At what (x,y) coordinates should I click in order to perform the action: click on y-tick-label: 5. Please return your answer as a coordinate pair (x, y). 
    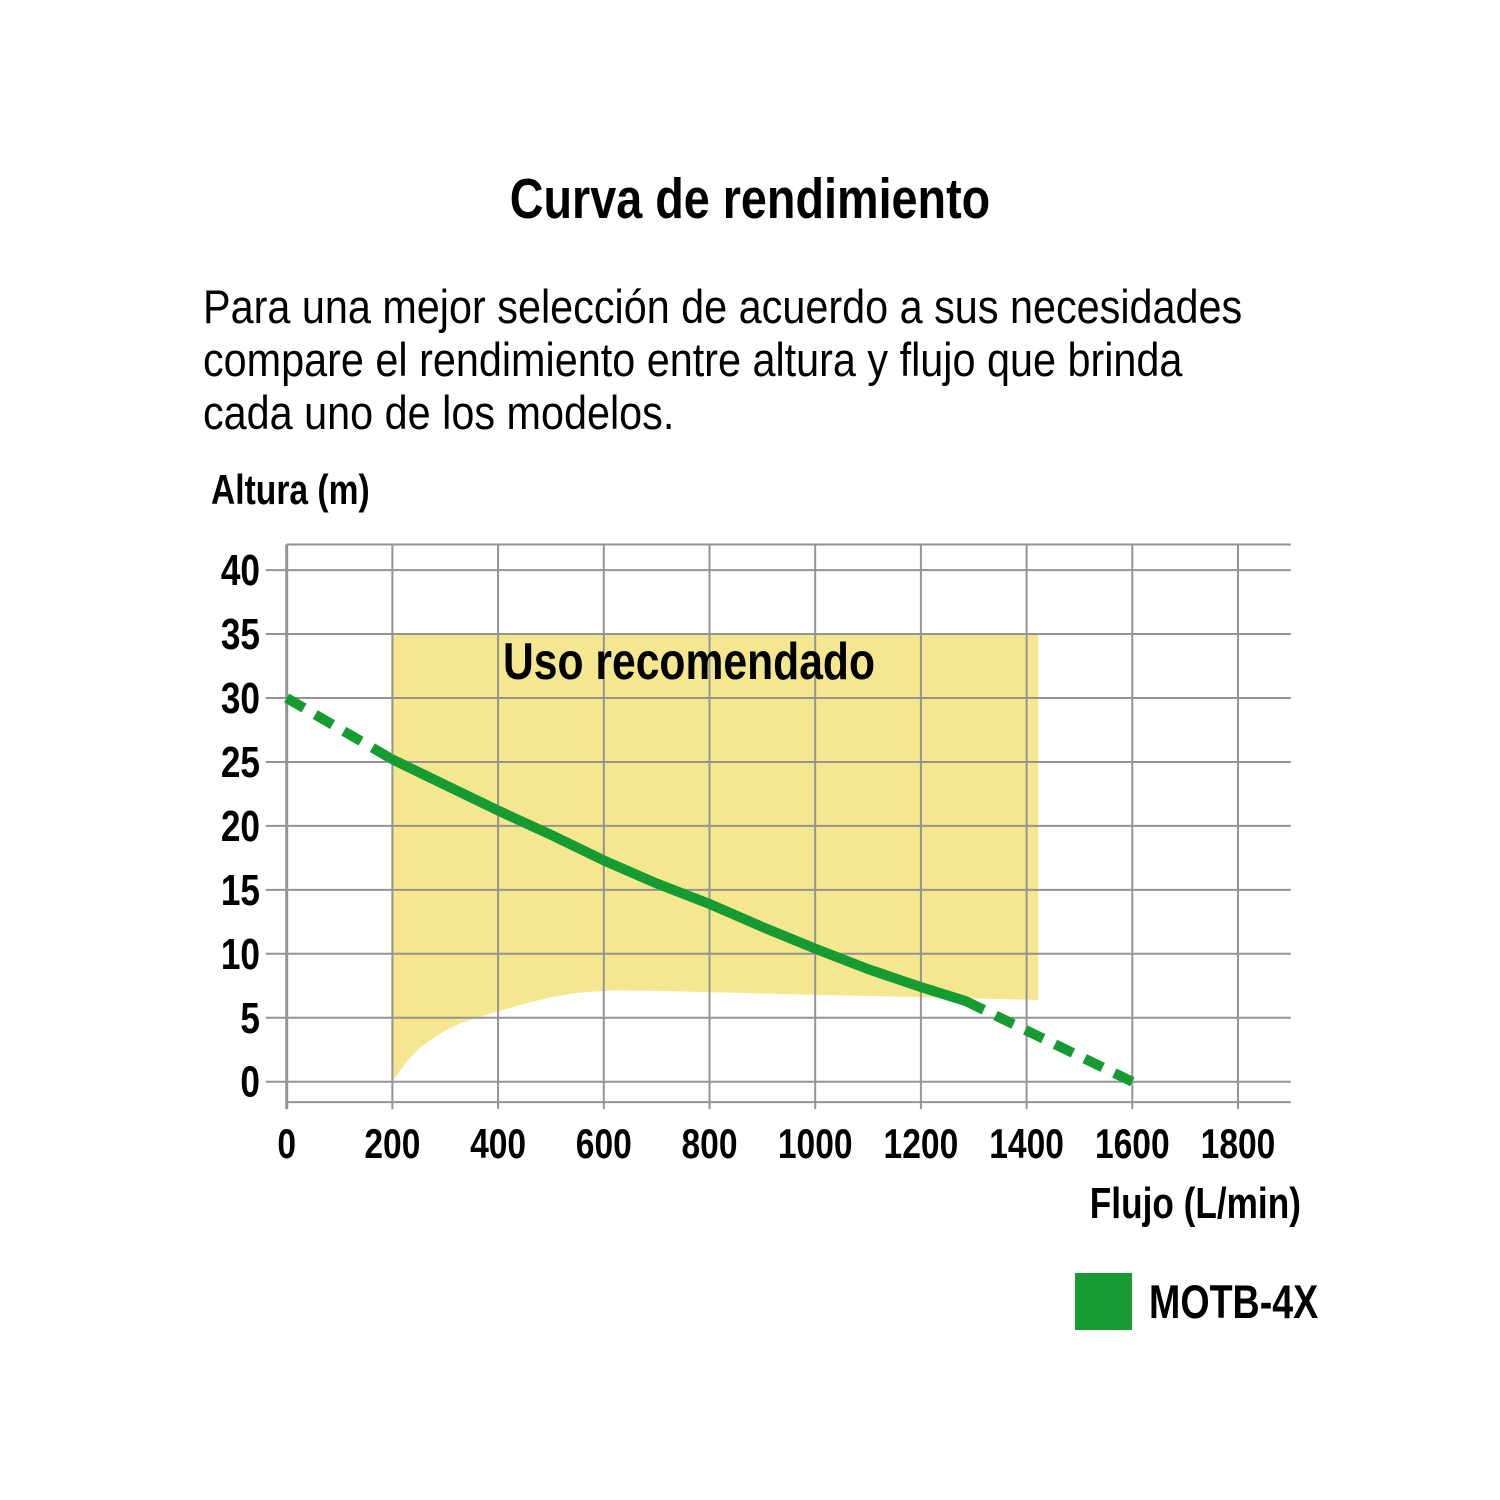
    Looking at the image, I should click on (250, 1018).